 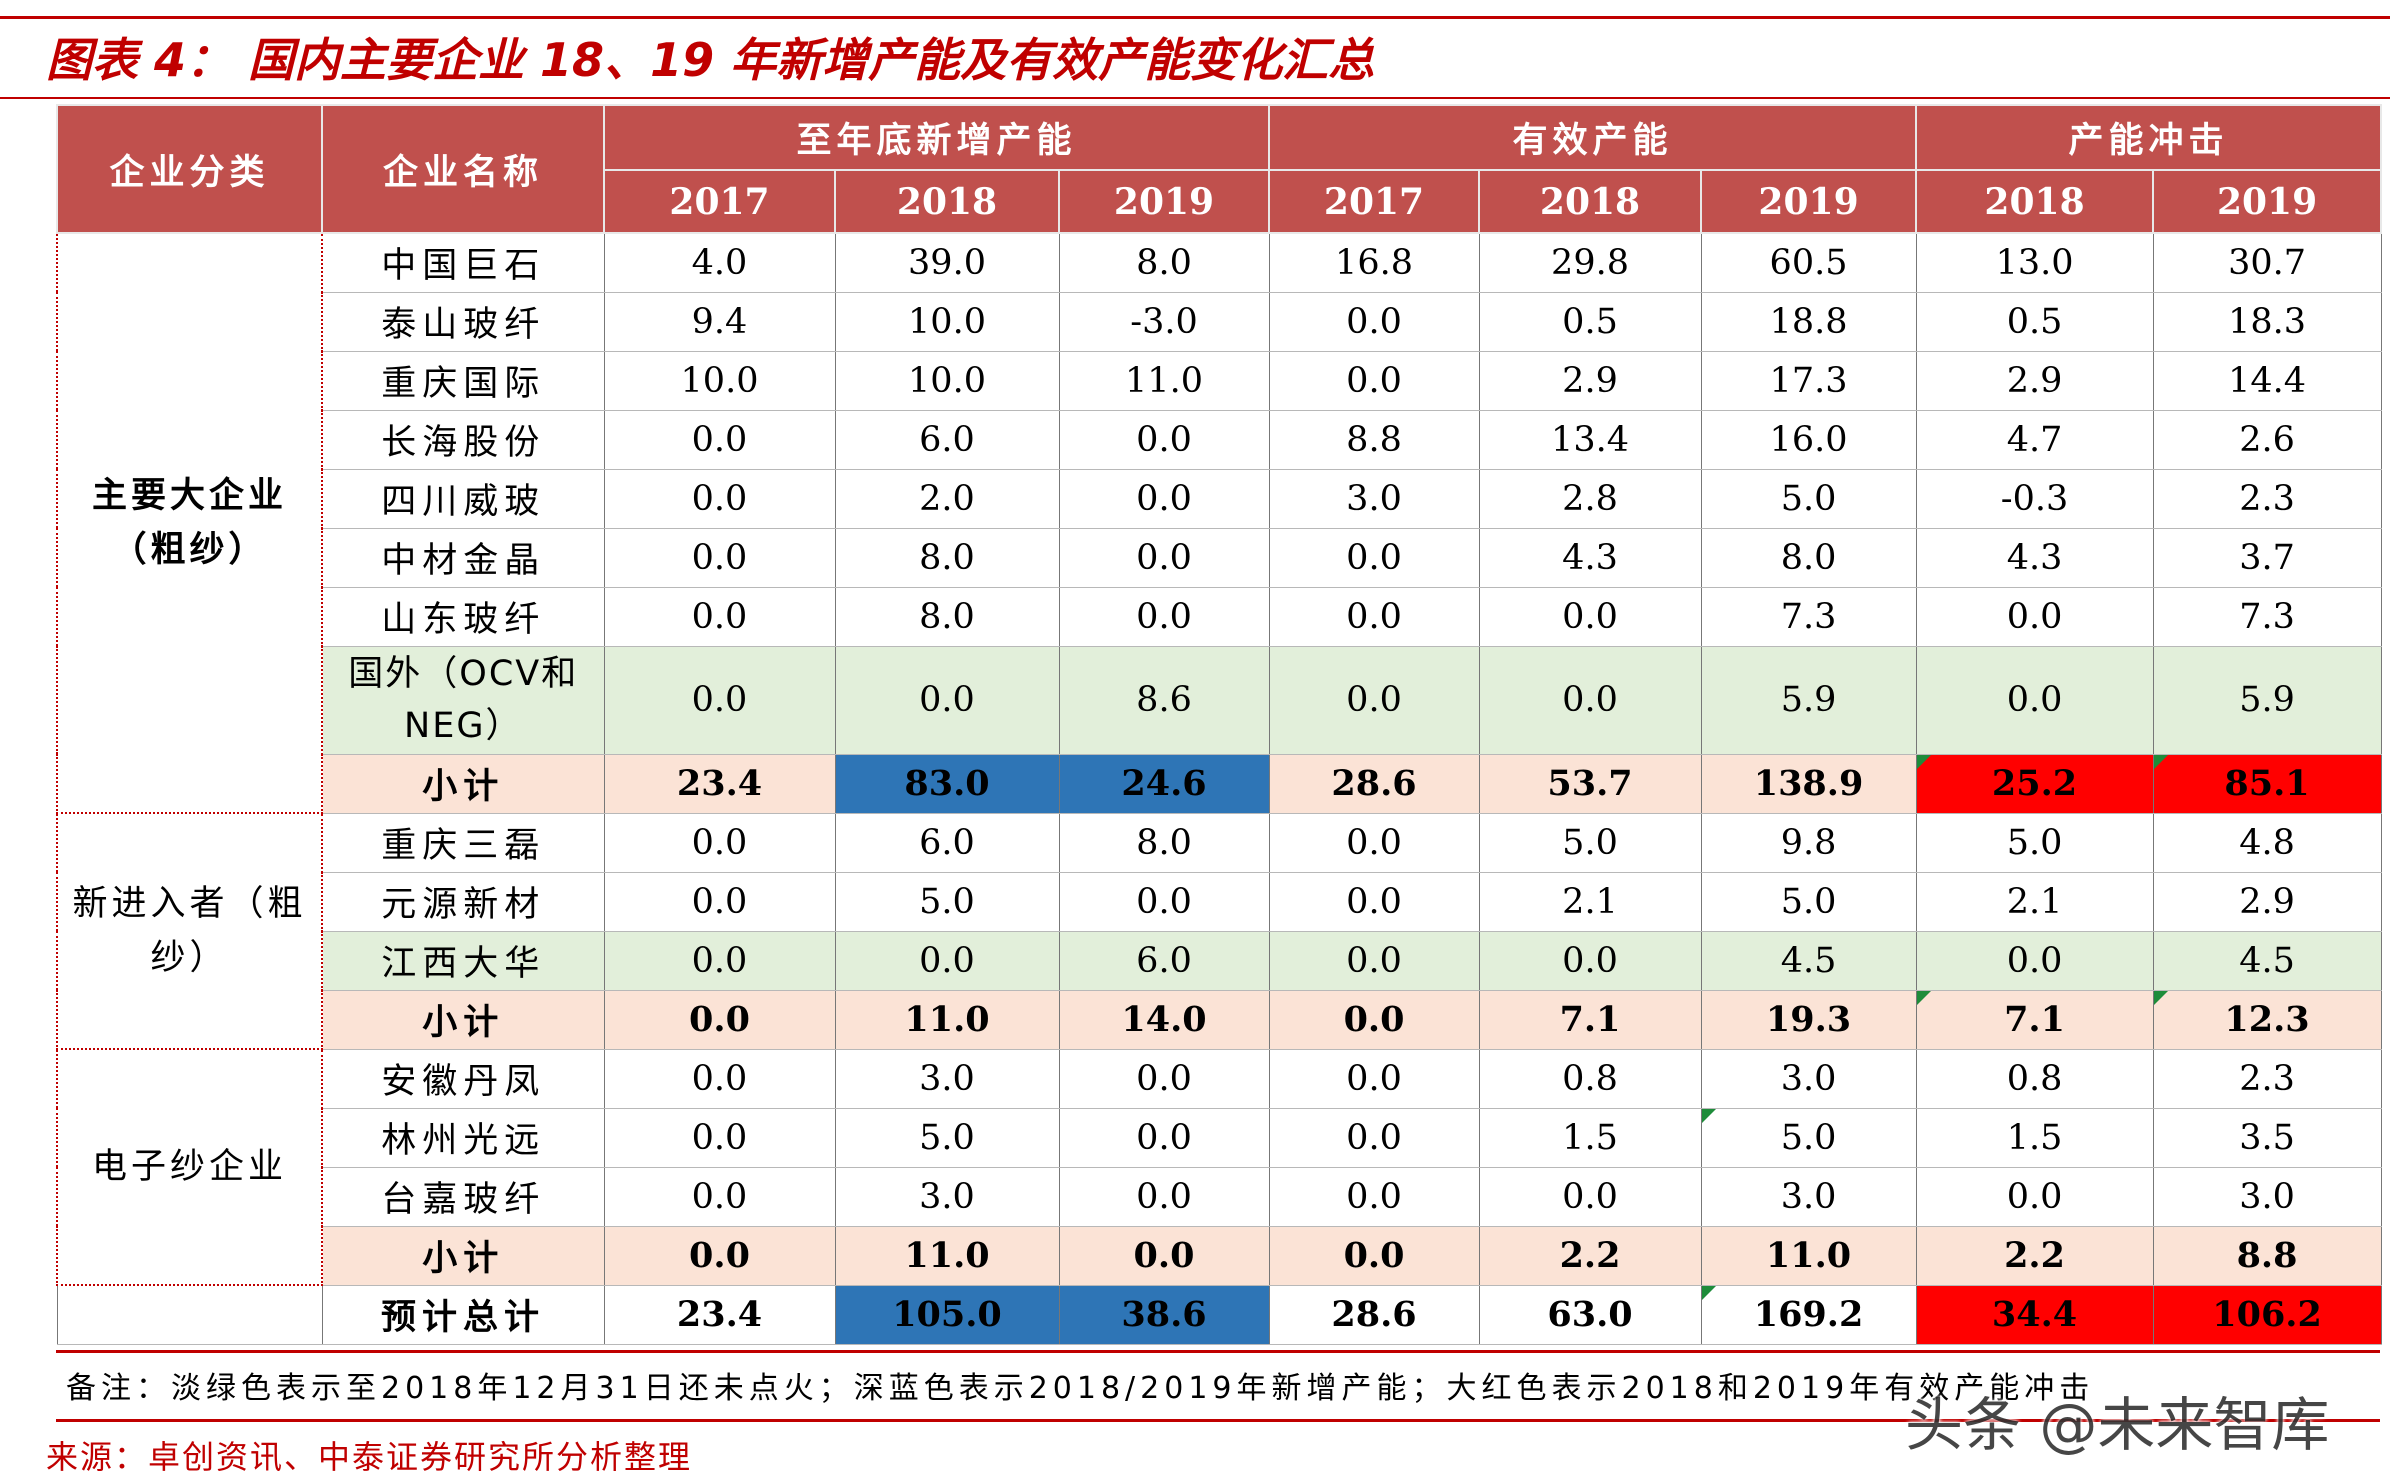 I want to click on subtotal-value: 7.1, so click(x=2034, y=1020).